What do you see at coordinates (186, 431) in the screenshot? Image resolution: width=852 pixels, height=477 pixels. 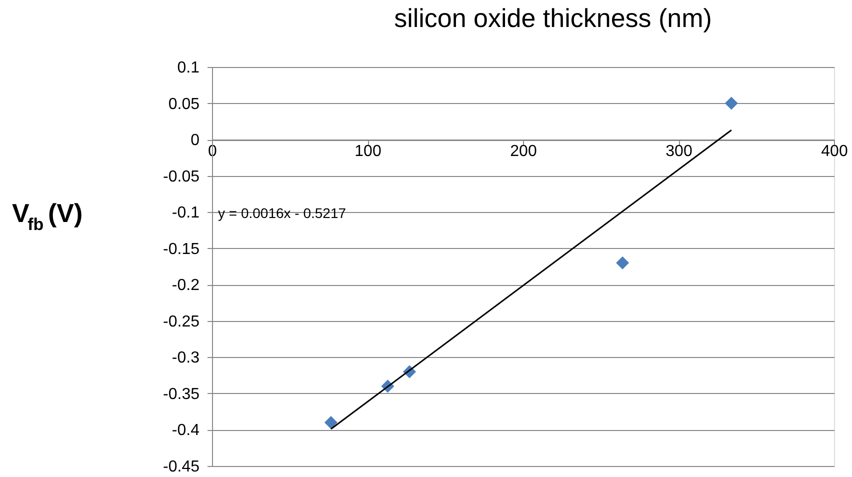 I see `y-tick-label: -0.4` at bounding box center [186, 431].